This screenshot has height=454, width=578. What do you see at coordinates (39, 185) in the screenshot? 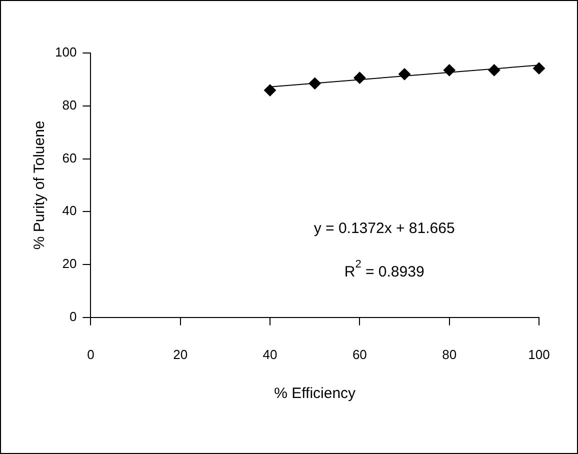
I see `y-axis-title: % Purity of Toluene` at bounding box center [39, 185].